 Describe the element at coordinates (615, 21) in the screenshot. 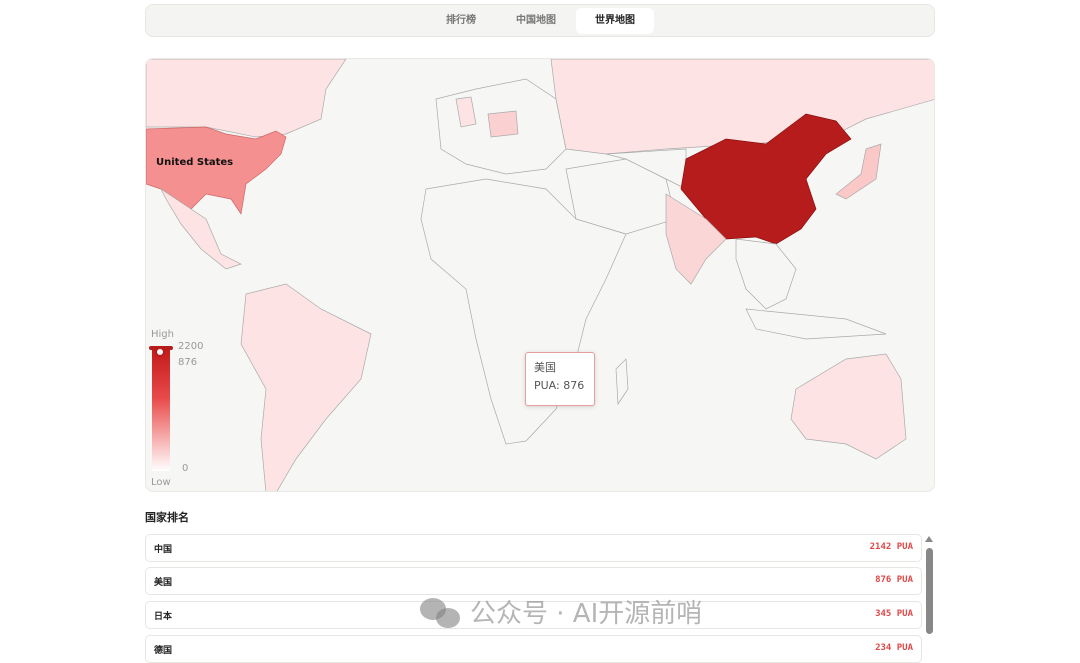

I see `tab-world-map: 世界地图` at that location.